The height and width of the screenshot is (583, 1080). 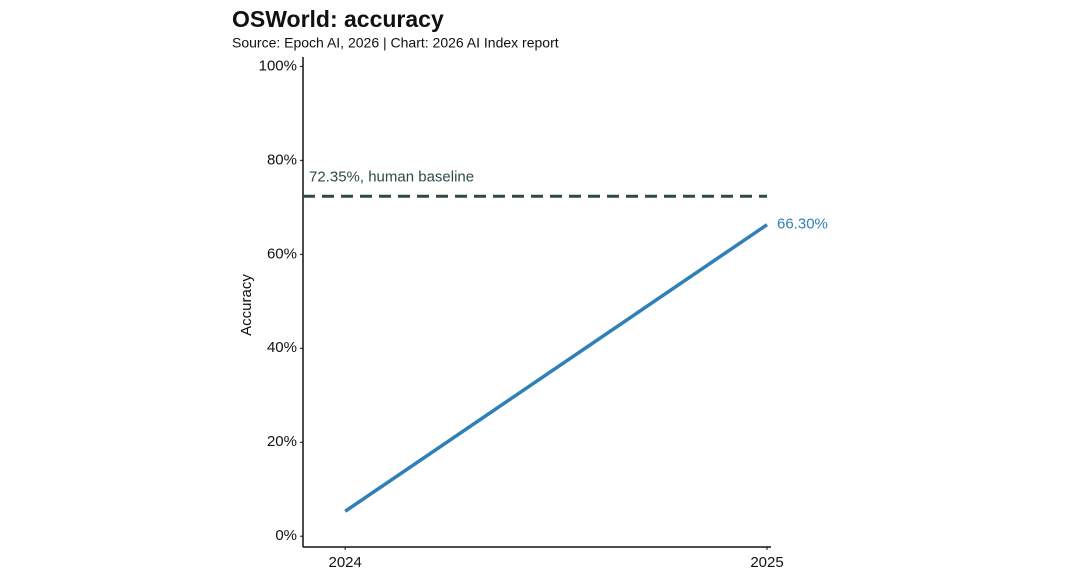 I want to click on baseline-label: 72.35%, human baseline, so click(x=391, y=176).